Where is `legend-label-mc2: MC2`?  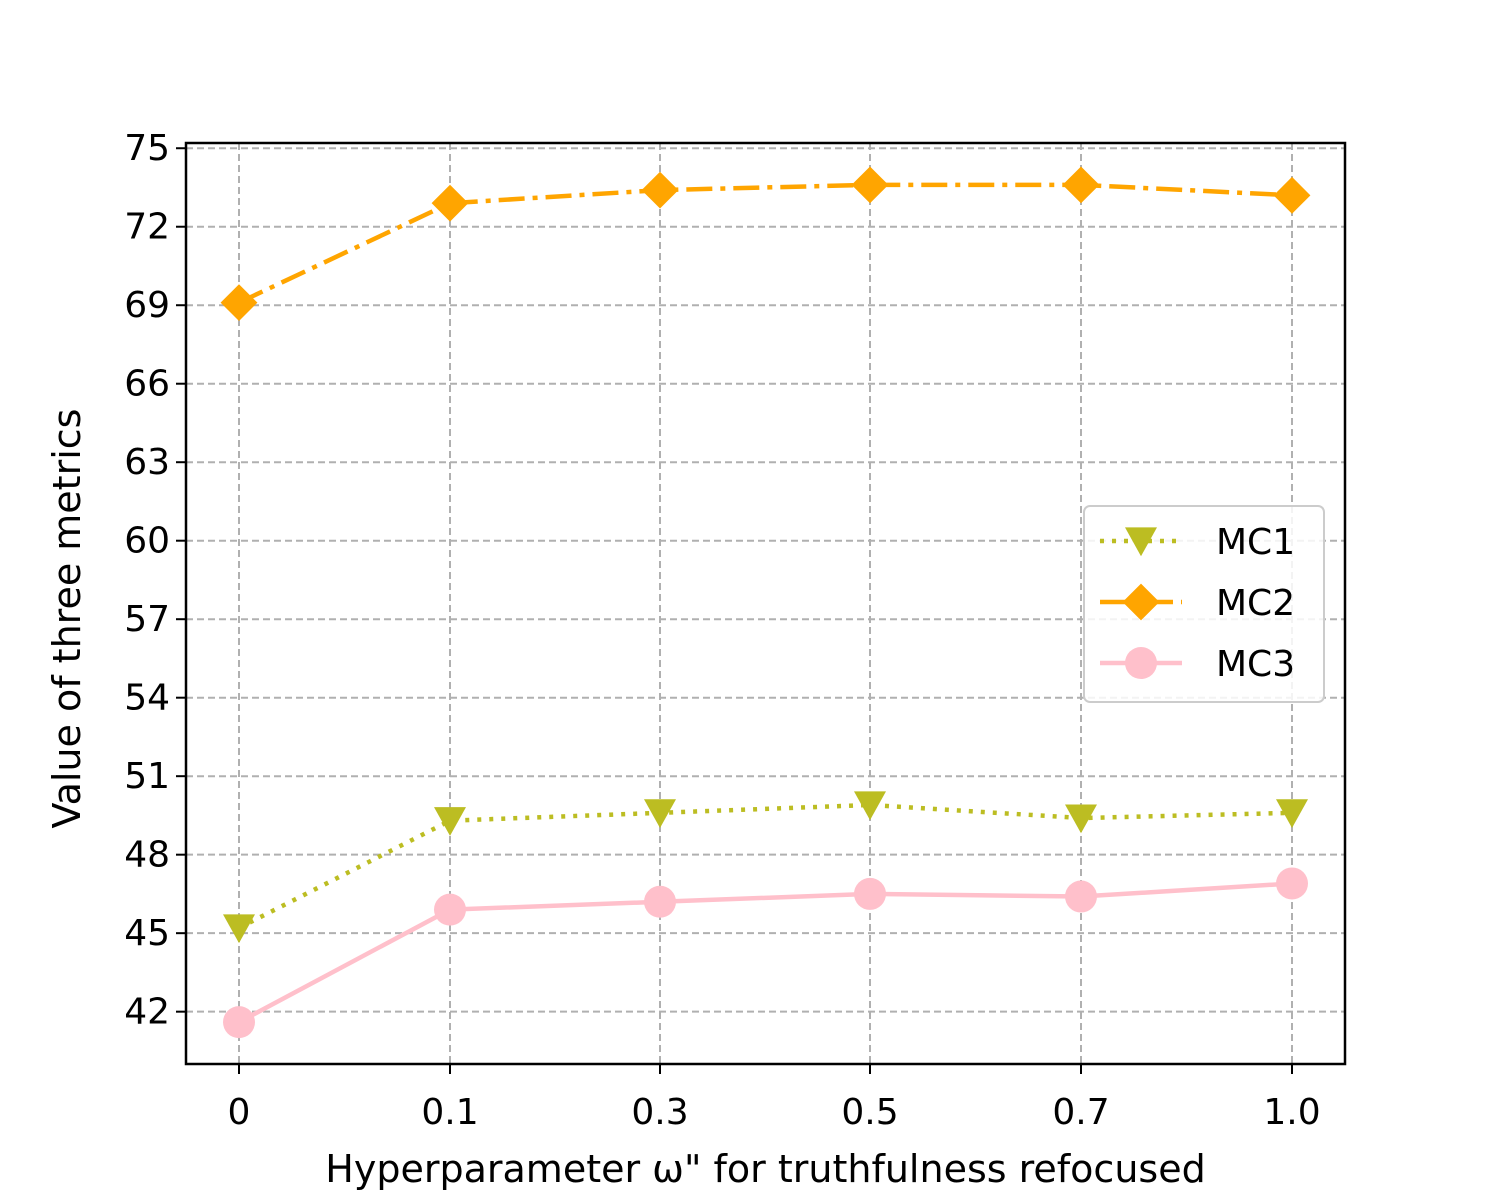 legend-label-mc2: MC2 is located at coordinates (1255, 603).